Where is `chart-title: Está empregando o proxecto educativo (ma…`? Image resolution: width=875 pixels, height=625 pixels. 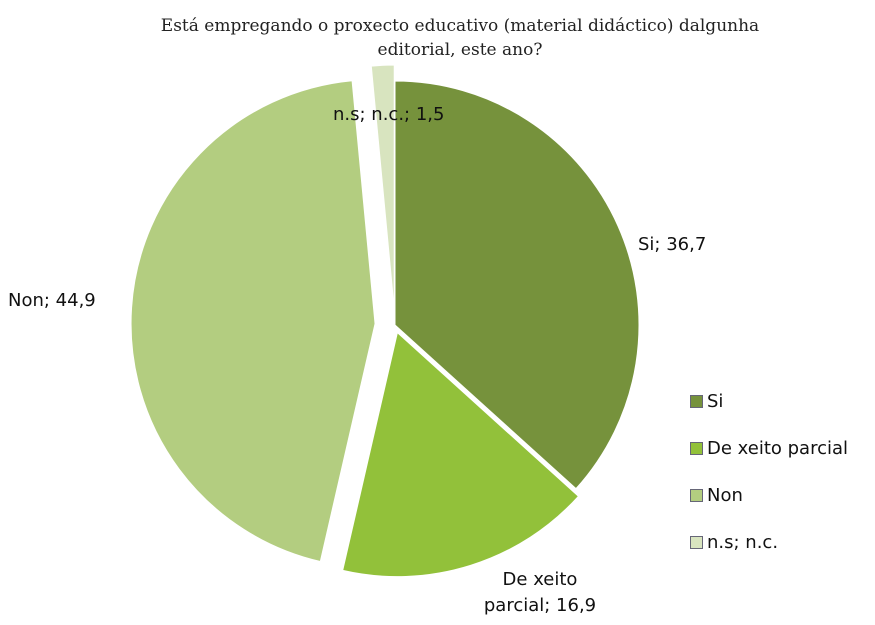 chart-title: Está empregando o proxecto educativo (ma… is located at coordinates (460, 38).